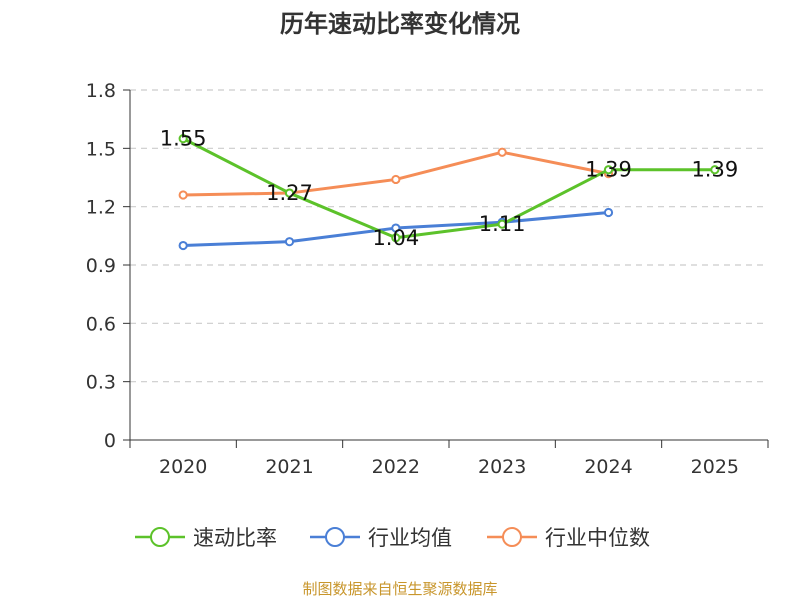 Image resolution: width=800 pixels, height=600 pixels. I want to click on x-tick-label: 2025, so click(715, 467).